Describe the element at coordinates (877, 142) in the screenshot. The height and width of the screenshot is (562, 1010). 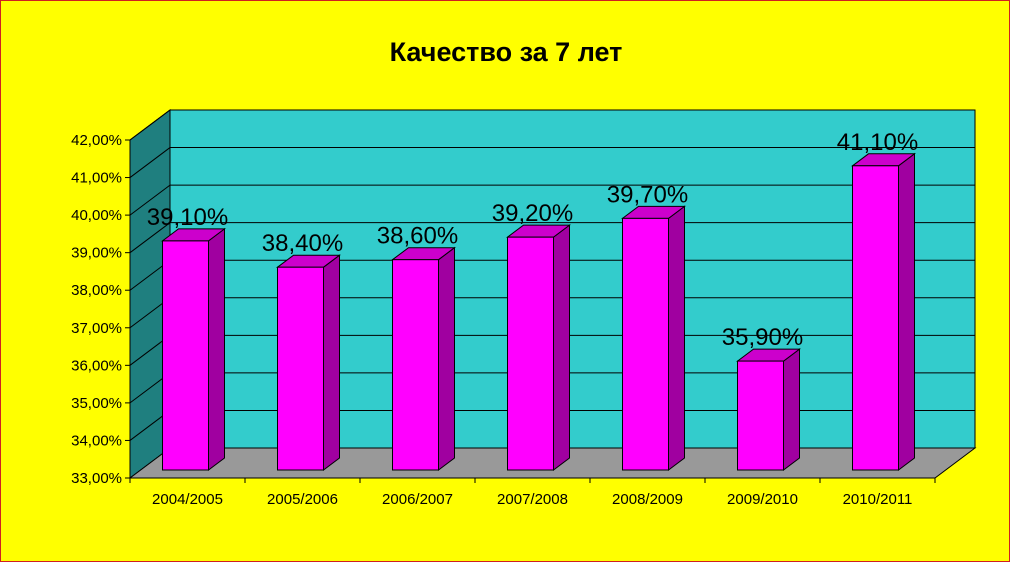
I see `data-label: 41,10%` at that location.